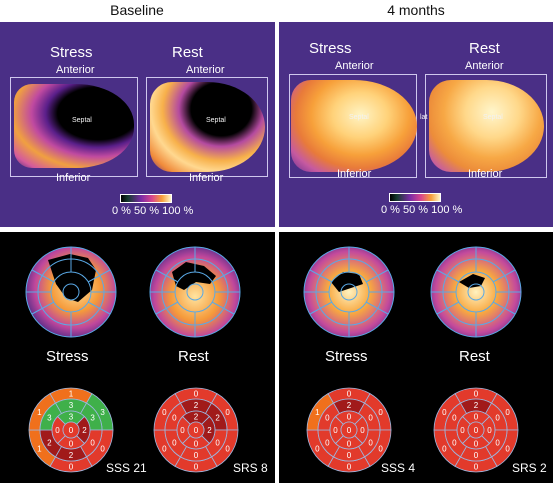  What do you see at coordinates (349, 292) in the screenshot?
I see `month4-stress-bullseye` at bounding box center [349, 292].